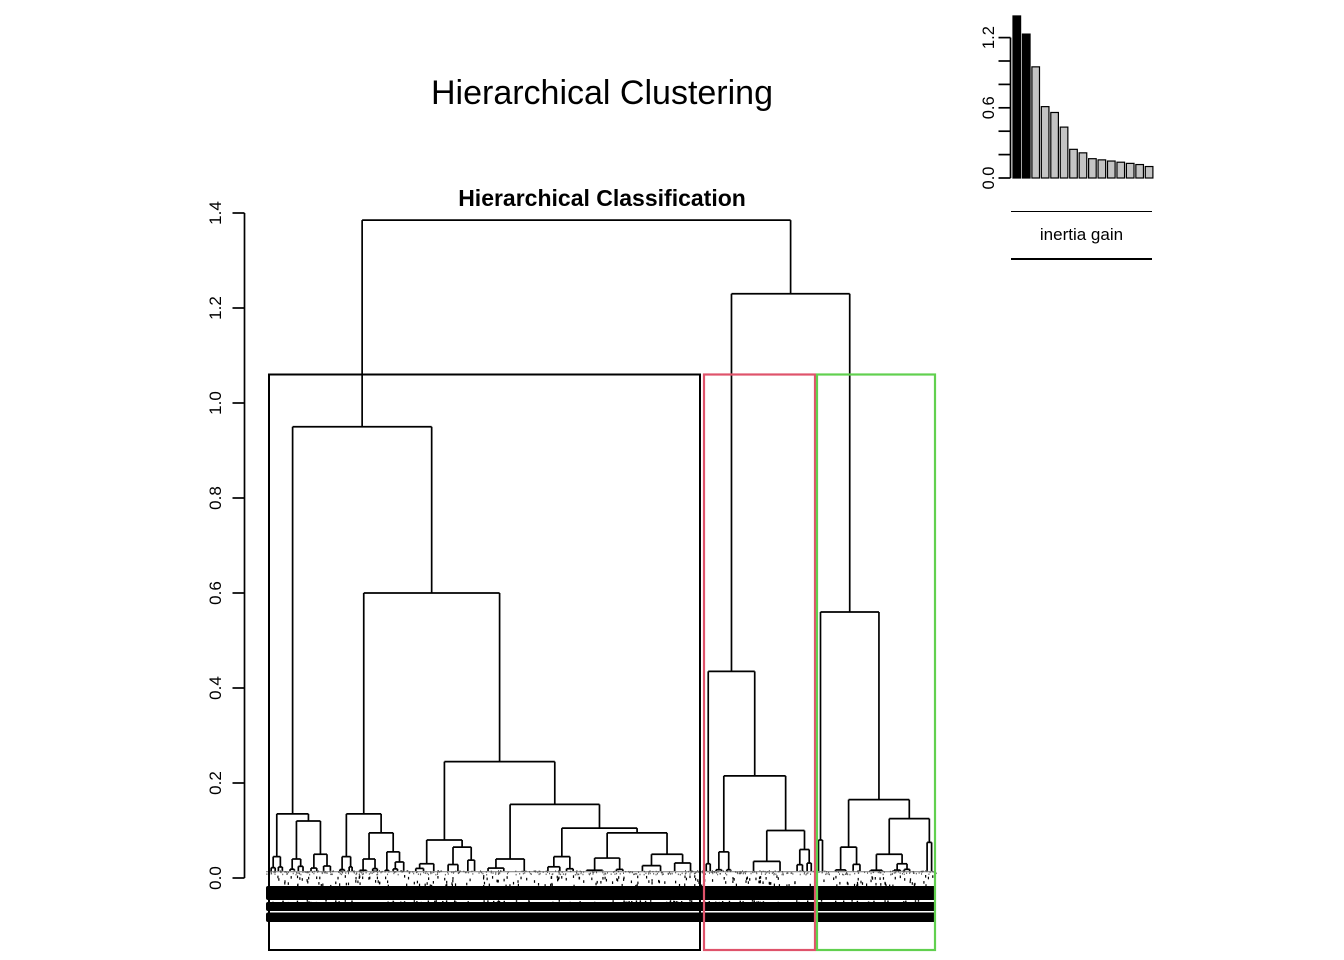 The height and width of the screenshot is (960, 1344). I want to click on inset-tick-label: 0.6, so click(989, 107).